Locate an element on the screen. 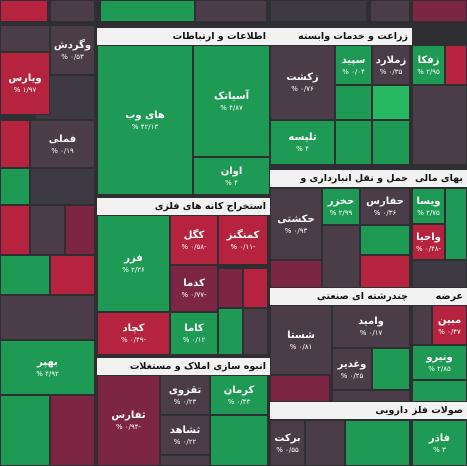  ticker: کچاد is located at coordinates (133, 328).